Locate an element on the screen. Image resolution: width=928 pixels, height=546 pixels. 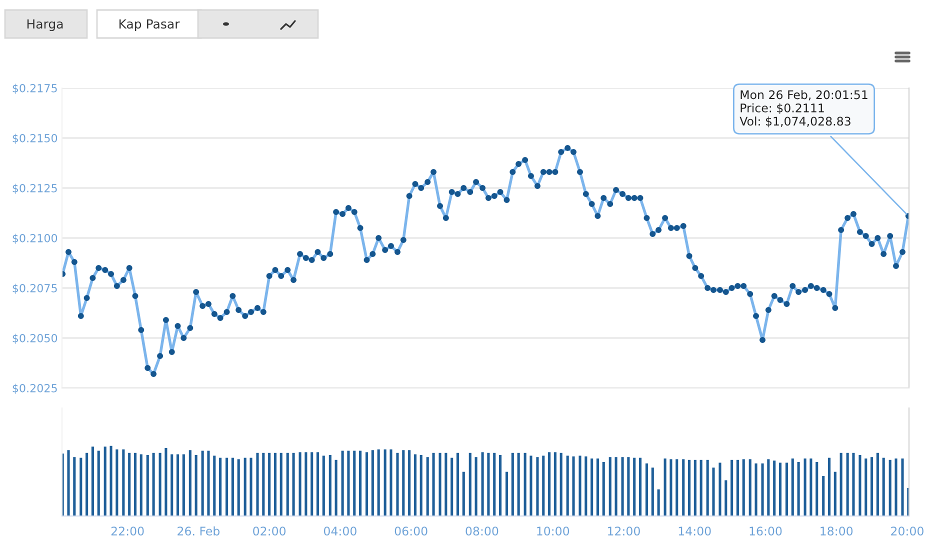
x-tick-label: 20:00 is located at coordinates (907, 531).